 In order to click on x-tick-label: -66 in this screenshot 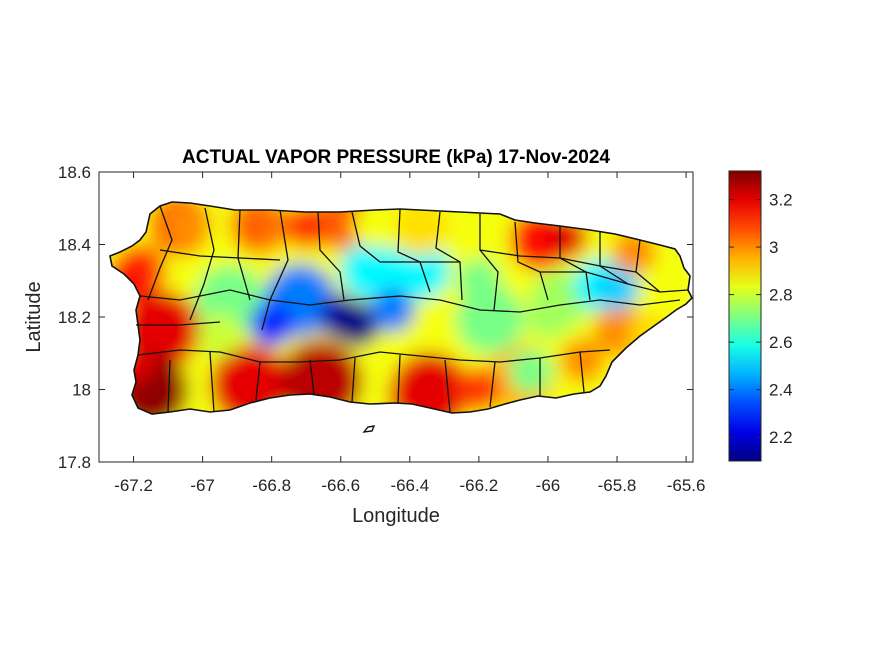, I will do `click(548, 485)`.